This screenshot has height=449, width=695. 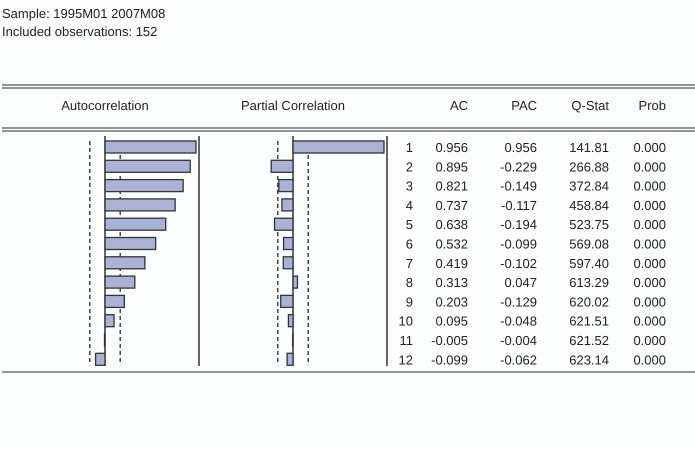 I want to click on text: PAC, so click(x=524, y=105).